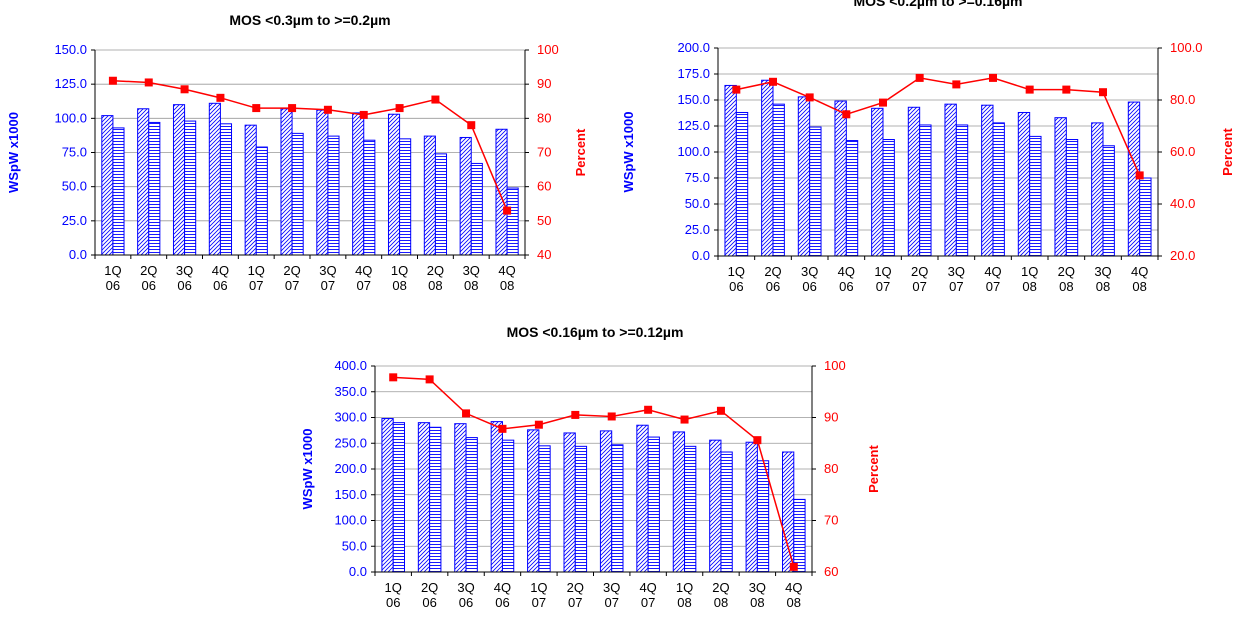 This screenshot has height=627, width=1241. I want to click on y2-tick-label: 60, so click(544, 186).